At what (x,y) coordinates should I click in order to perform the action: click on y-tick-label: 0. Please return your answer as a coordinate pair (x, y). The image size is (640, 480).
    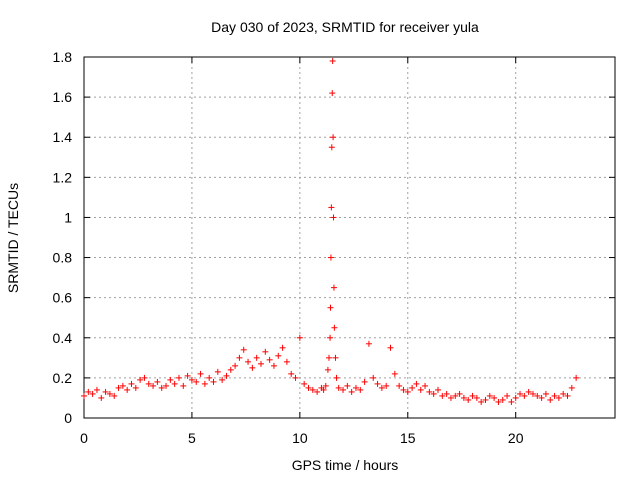
    Looking at the image, I should click on (68, 418).